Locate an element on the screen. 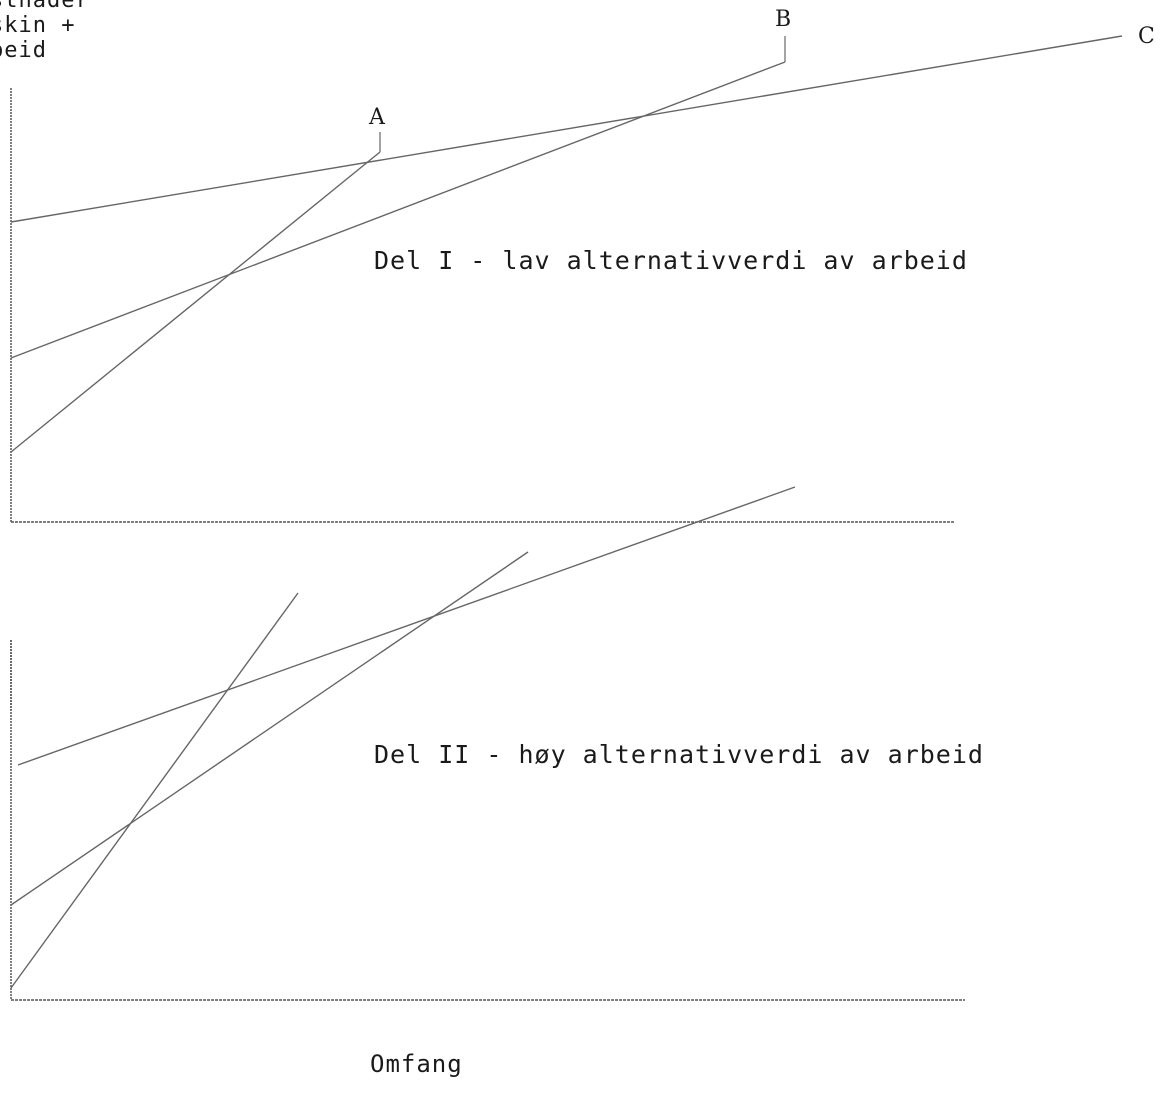  curve-label-c: C is located at coordinates (1146, 36).